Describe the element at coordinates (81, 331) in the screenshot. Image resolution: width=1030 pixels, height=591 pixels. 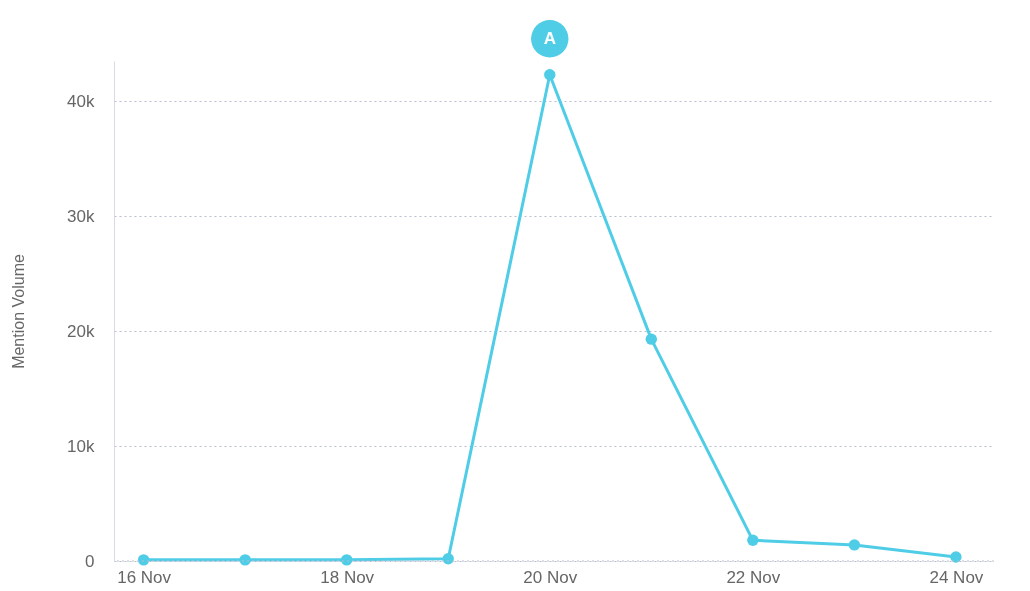
I see `y-tick-label: 20k` at that location.